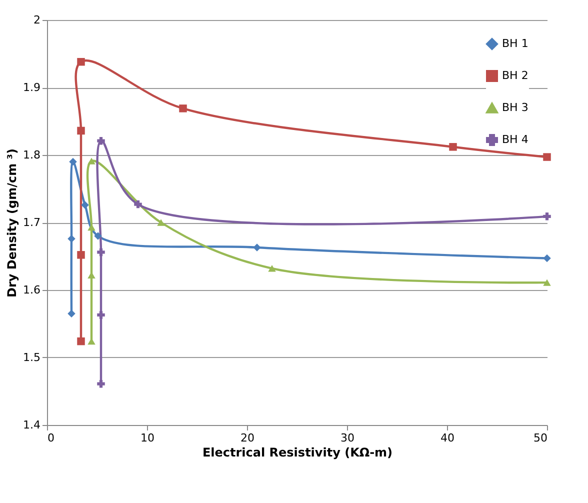 The height and width of the screenshot is (503, 588). What do you see at coordinates (515, 107) in the screenshot?
I see `legend-label: BH 3` at bounding box center [515, 107].